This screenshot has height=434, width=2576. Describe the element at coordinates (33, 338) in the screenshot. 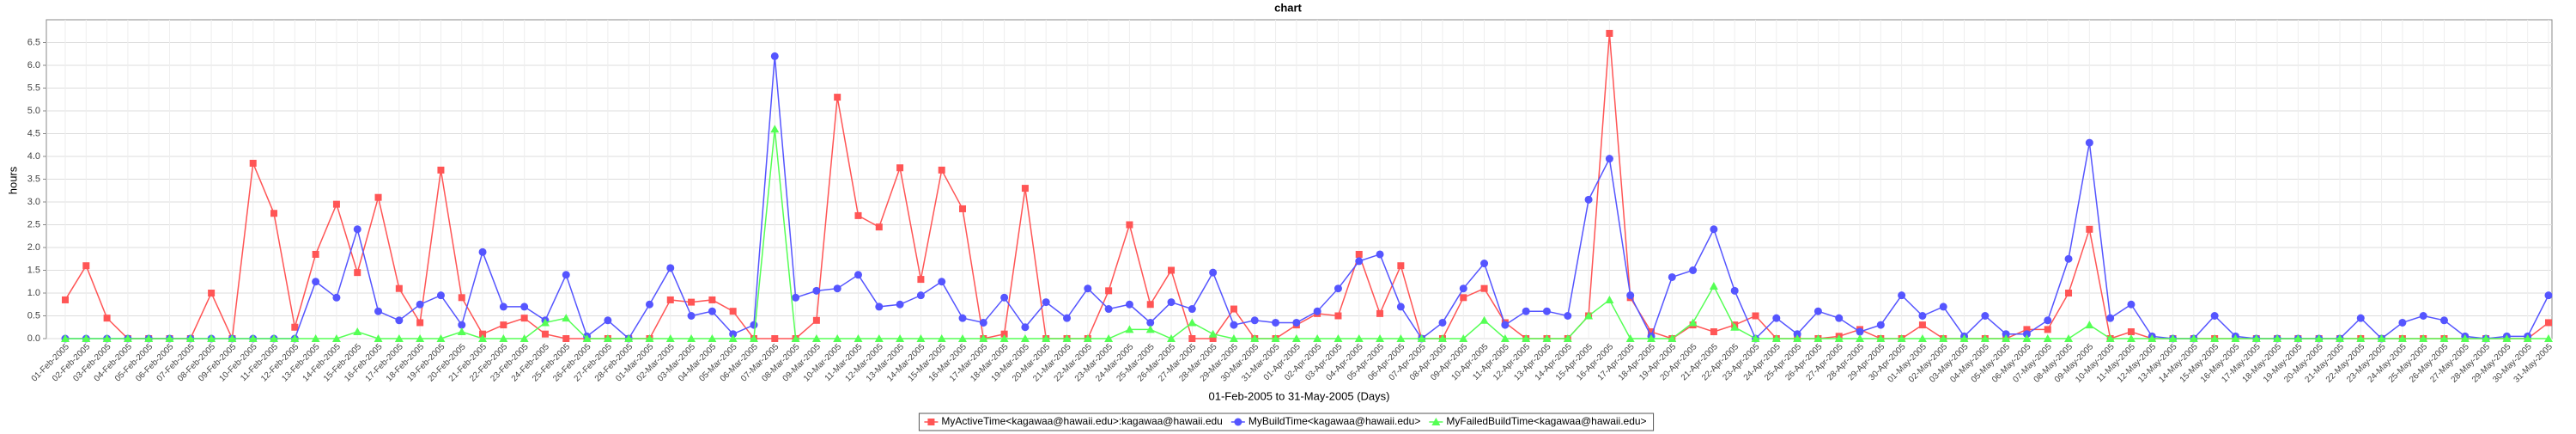

I see `y-tick-label: 0.0` at that location.